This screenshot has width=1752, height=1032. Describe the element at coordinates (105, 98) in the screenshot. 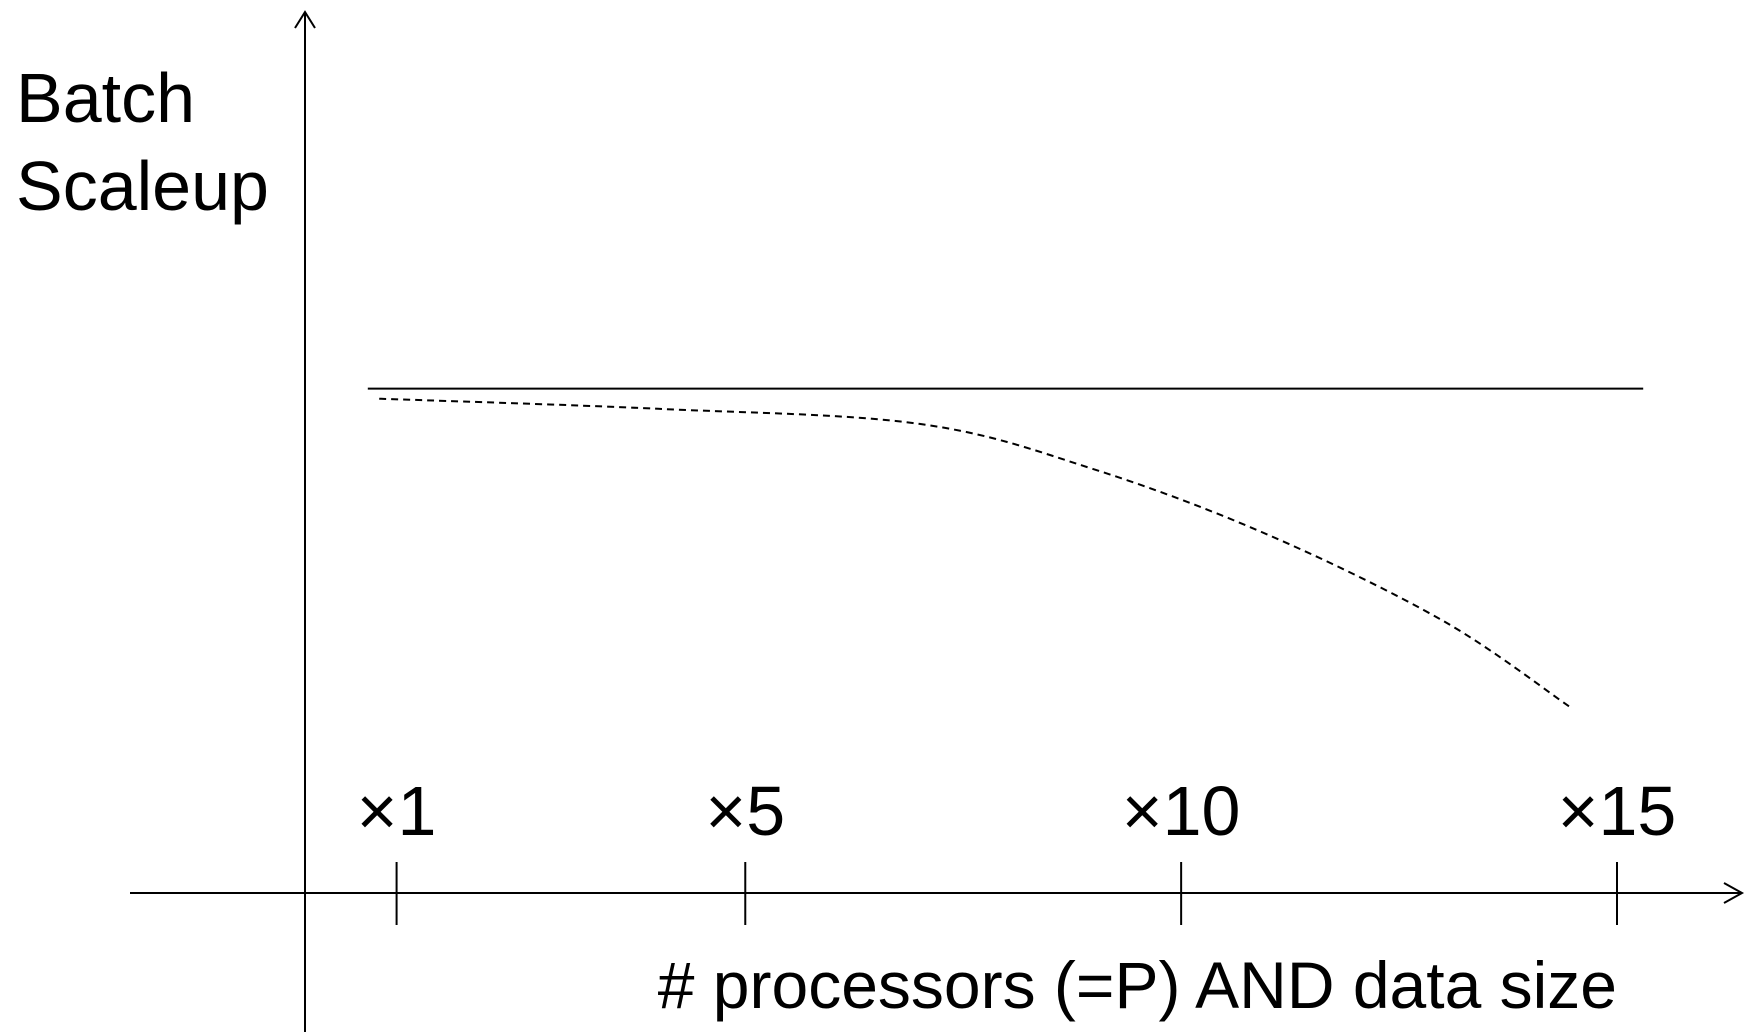

I see `y-axis-label-line-1: Batch` at that location.